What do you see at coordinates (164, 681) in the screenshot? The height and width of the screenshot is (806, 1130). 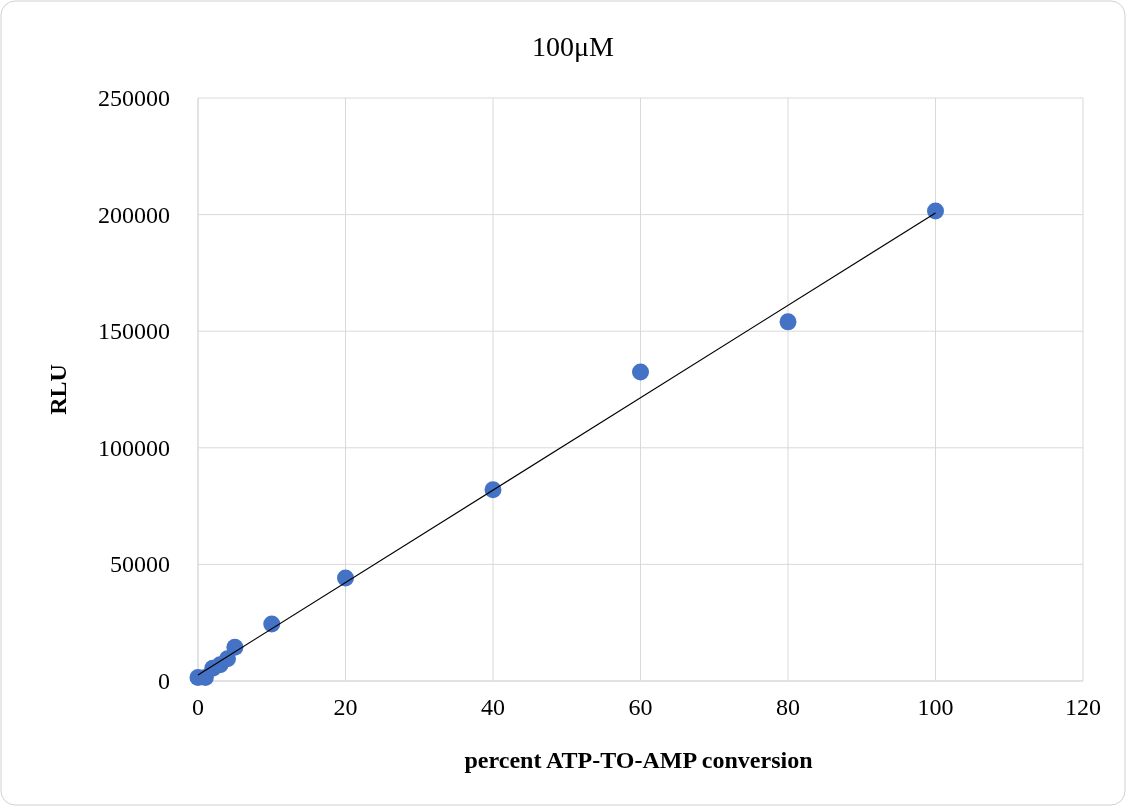 I see `y-tick-label: 0` at bounding box center [164, 681].